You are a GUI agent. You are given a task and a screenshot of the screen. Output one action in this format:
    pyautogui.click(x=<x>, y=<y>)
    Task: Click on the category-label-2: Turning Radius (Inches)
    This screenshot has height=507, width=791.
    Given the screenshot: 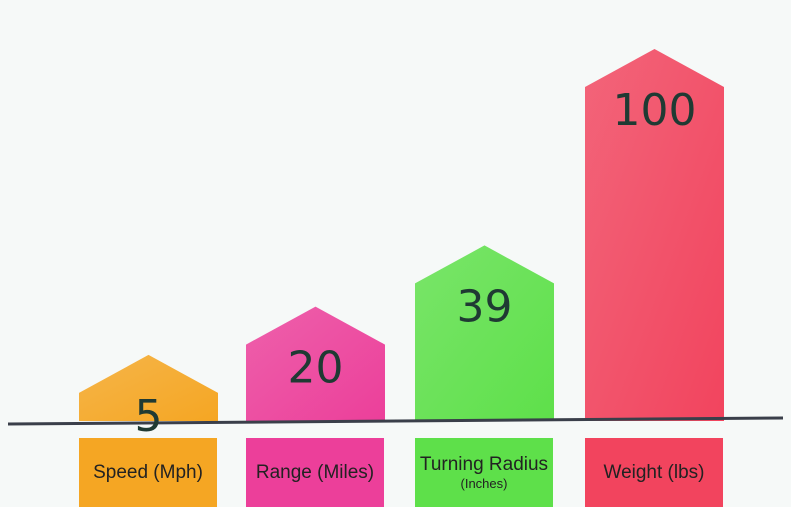 What is the action you would take?
    pyautogui.click(x=484, y=472)
    